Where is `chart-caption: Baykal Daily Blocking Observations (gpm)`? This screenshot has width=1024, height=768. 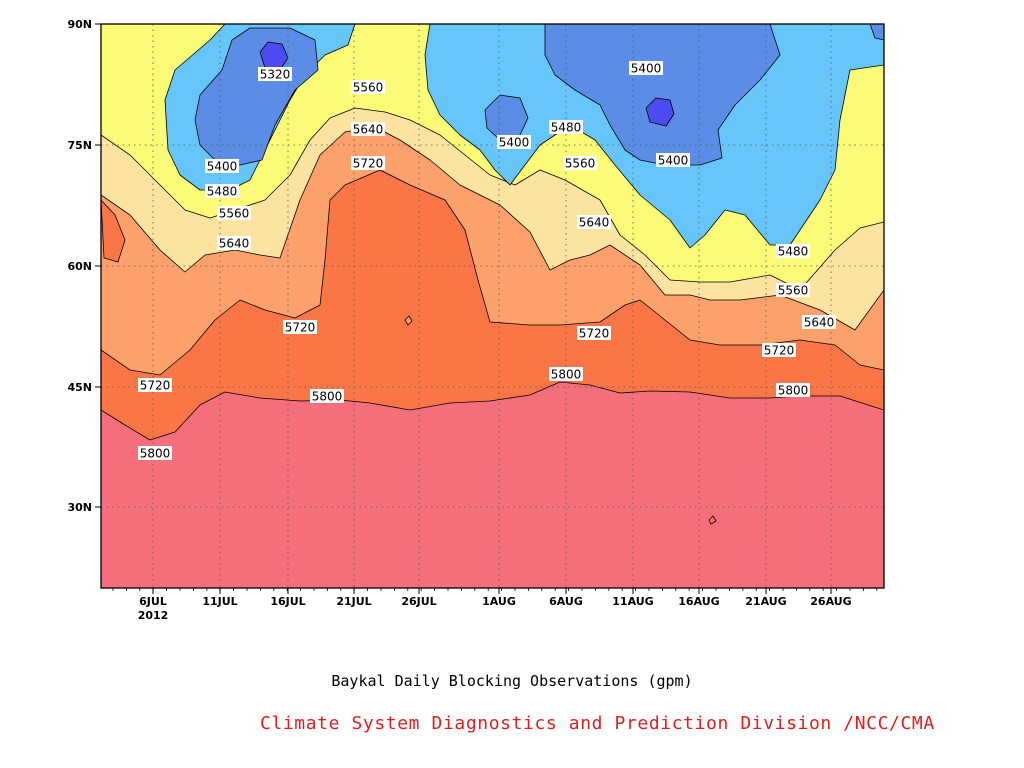
chart-caption: Baykal Daily Blocking Observations (gpm) is located at coordinates (512, 681).